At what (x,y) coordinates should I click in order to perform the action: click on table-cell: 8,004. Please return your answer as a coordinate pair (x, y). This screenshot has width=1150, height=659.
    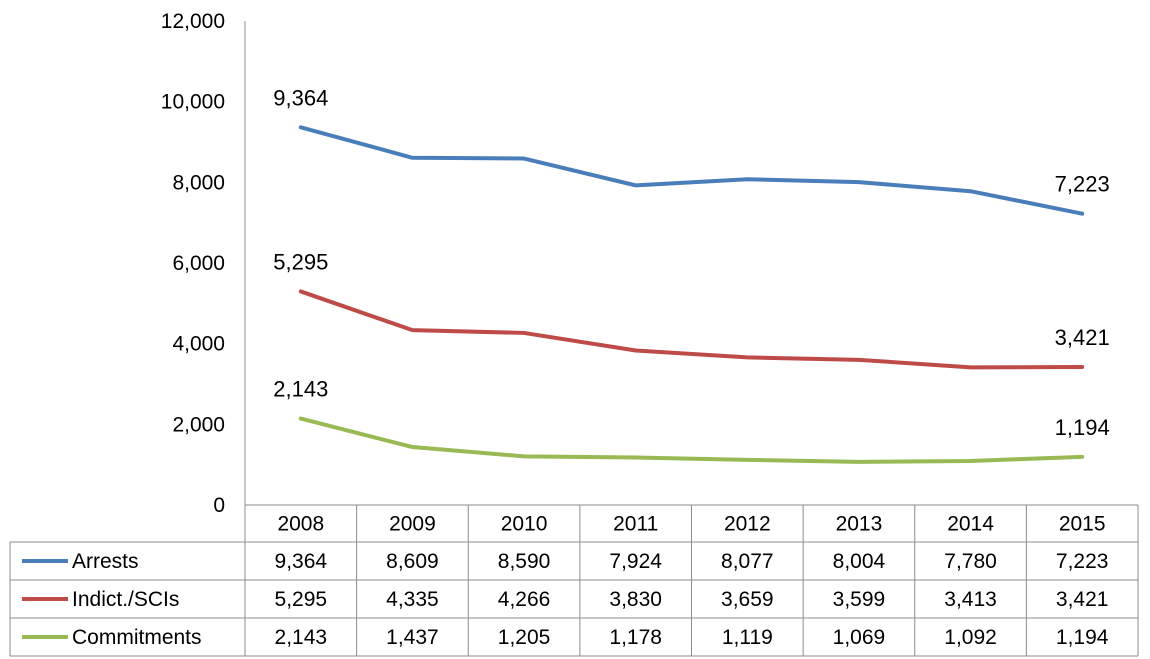
    Looking at the image, I should click on (859, 561).